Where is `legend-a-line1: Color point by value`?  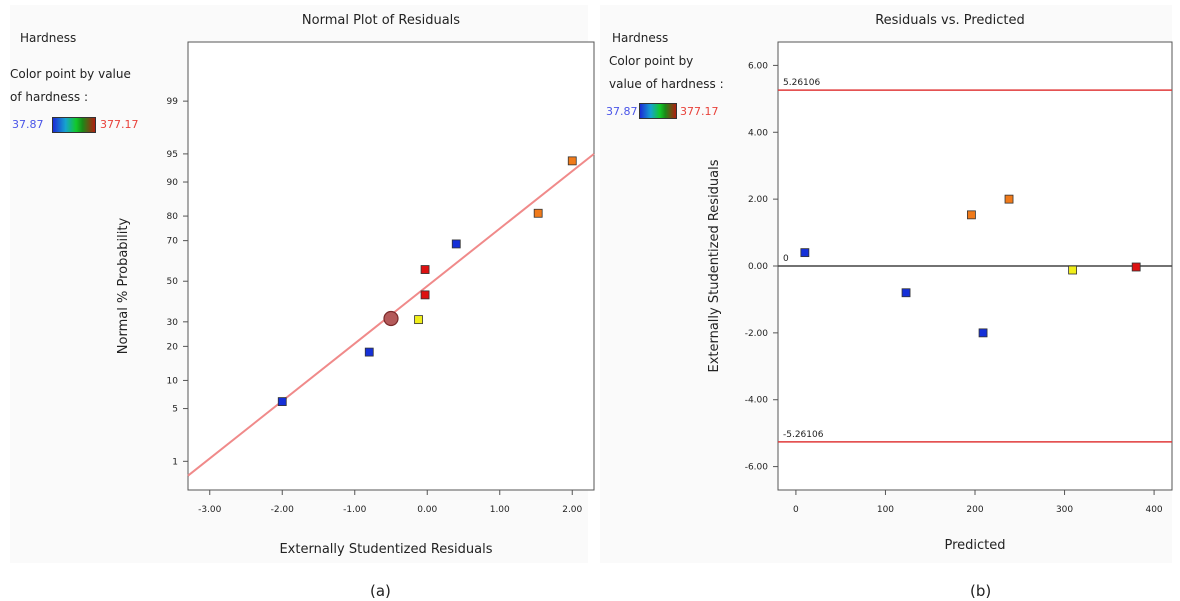
legend-a-line1: Color point by value is located at coordinates (70, 74).